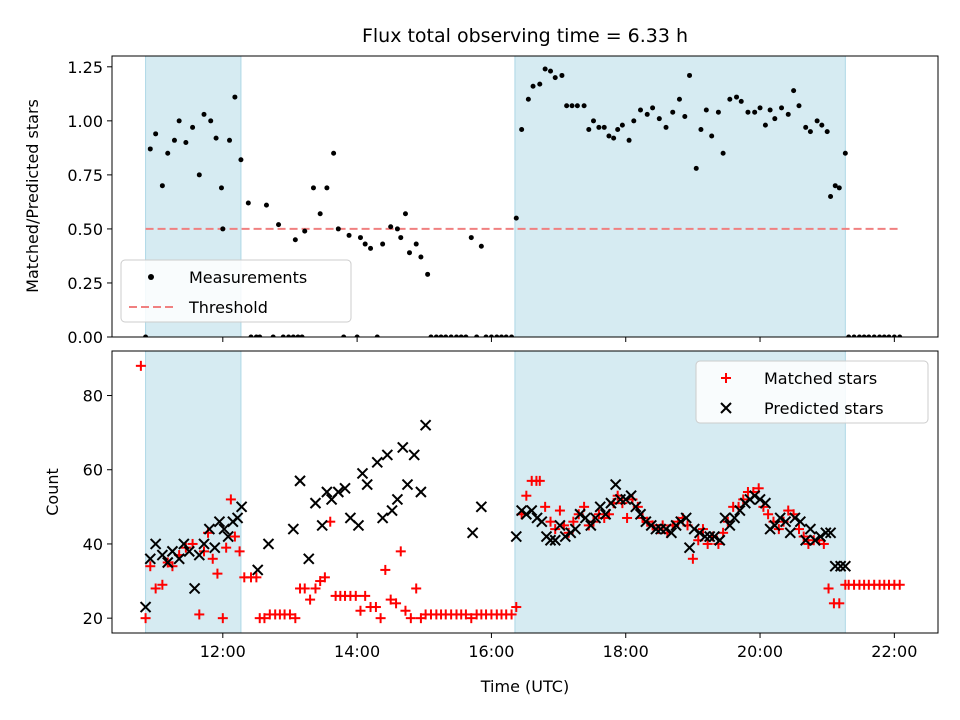 This screenshot has width=960, height=720. I want to click on x-axis-label: Time (UTC), so click(524, 686).